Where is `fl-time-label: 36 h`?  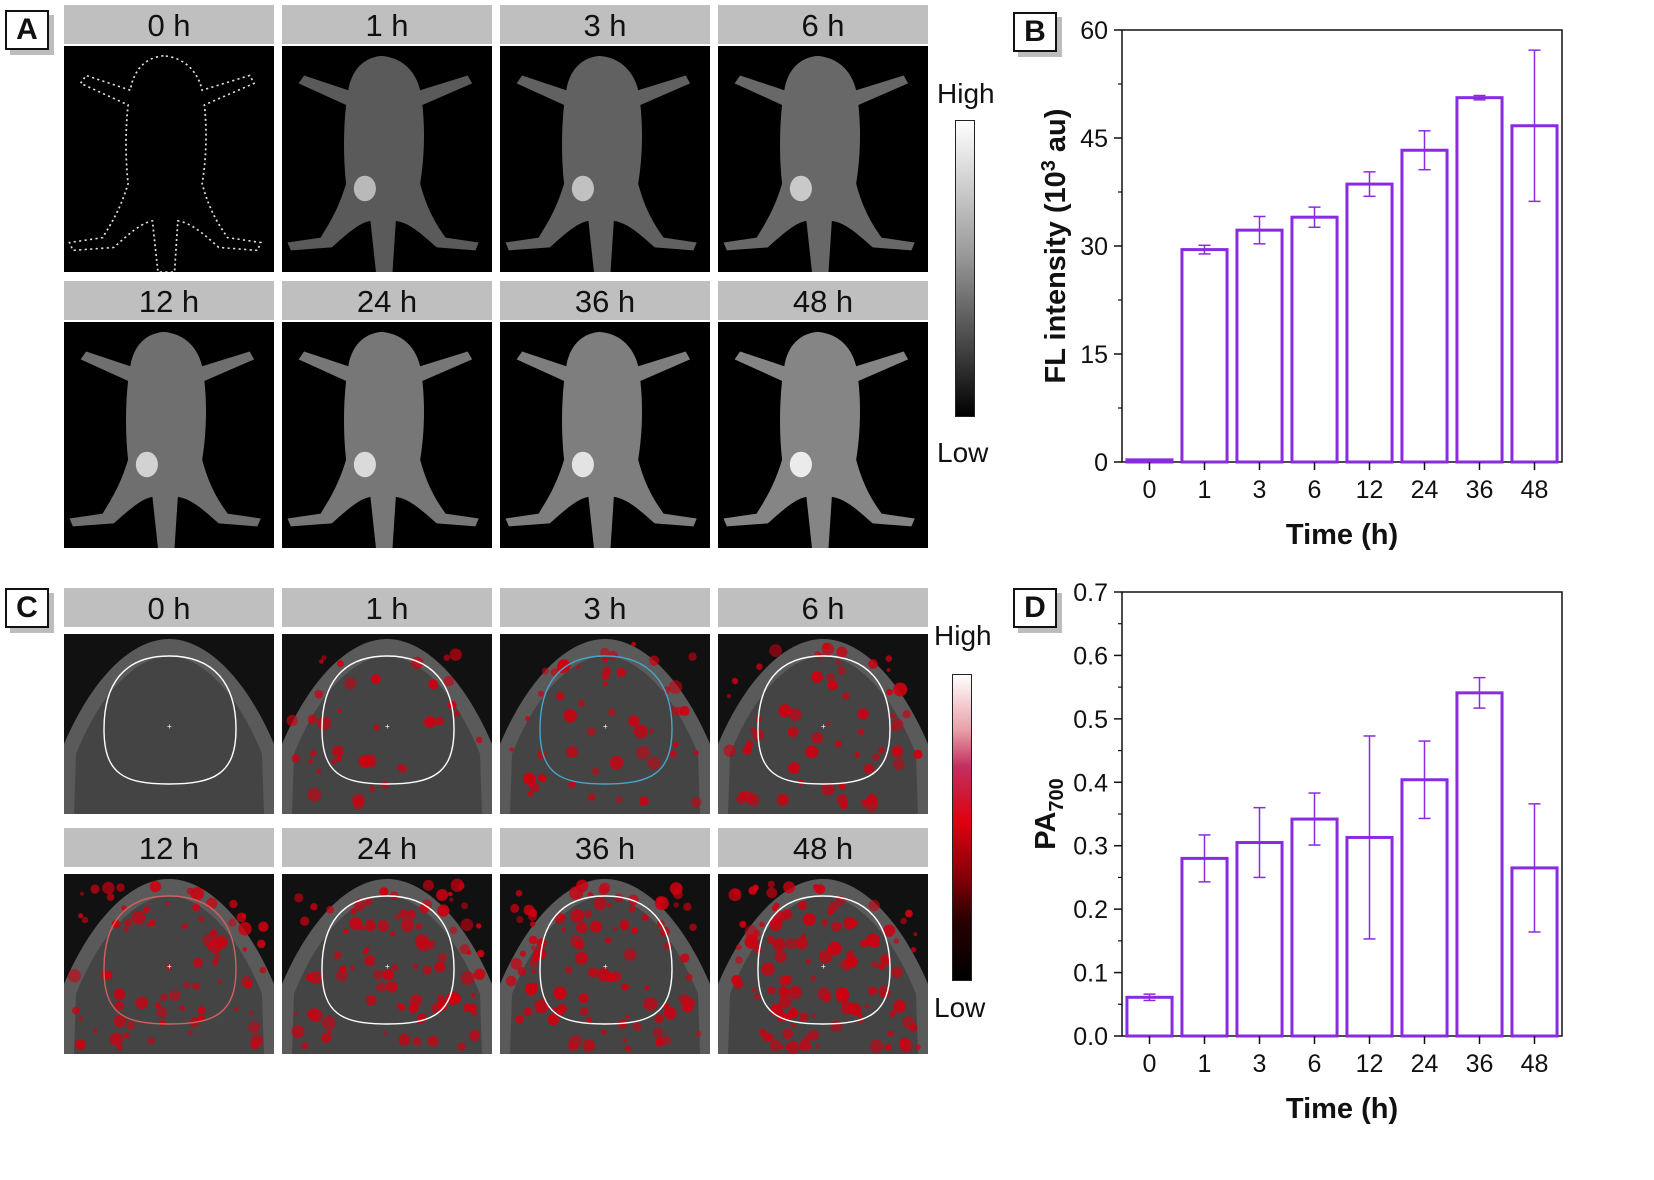
fl-time-label: 36 h is located at coordinates (605, 300).